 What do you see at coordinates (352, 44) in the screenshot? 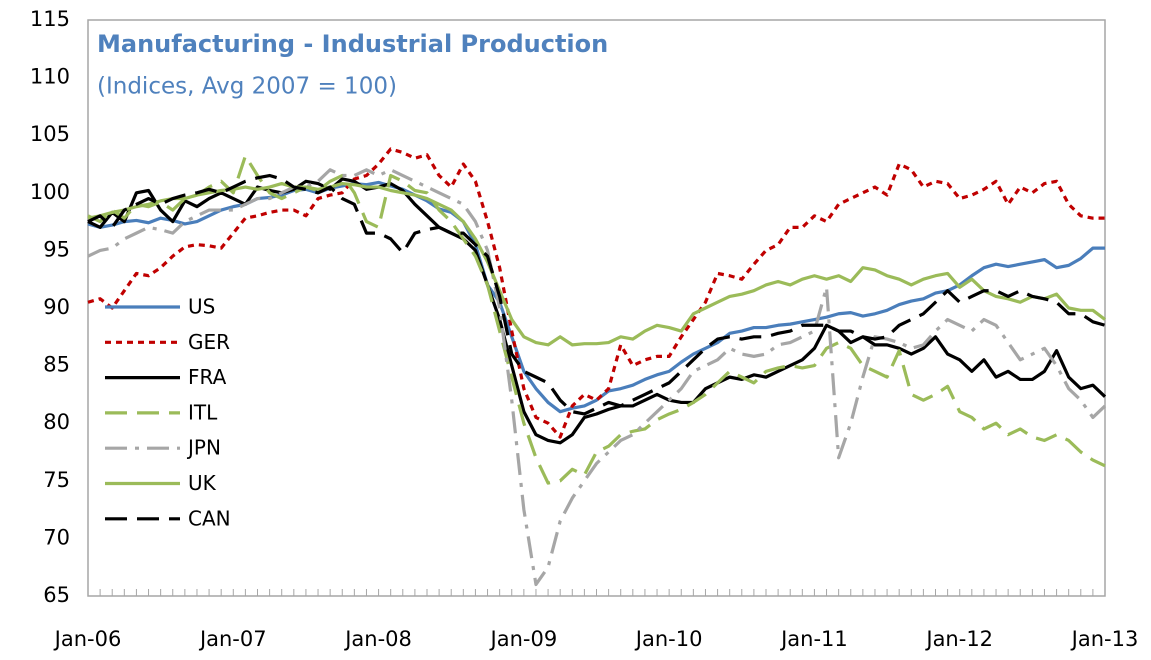
I see `chart-title: Manufacturing - Industrial Production` at bounding box center [352, 44].